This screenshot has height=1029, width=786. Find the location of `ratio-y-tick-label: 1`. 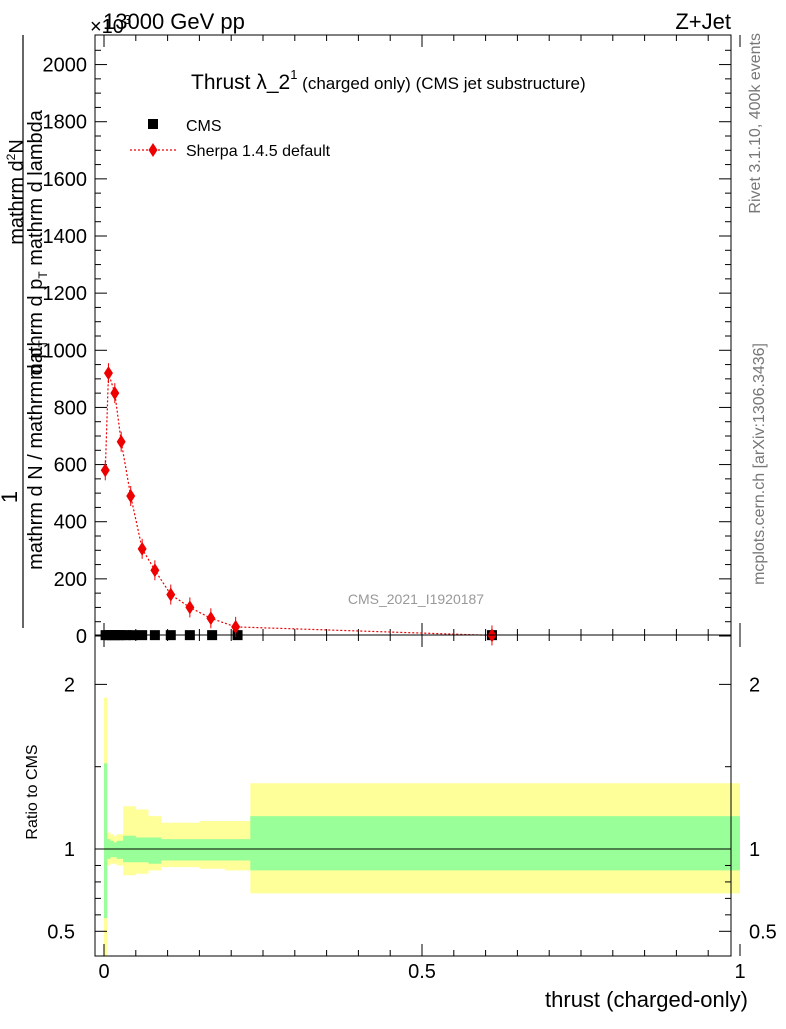

ratio-y-tick-label: 1 is located at coordinates (69, 850).